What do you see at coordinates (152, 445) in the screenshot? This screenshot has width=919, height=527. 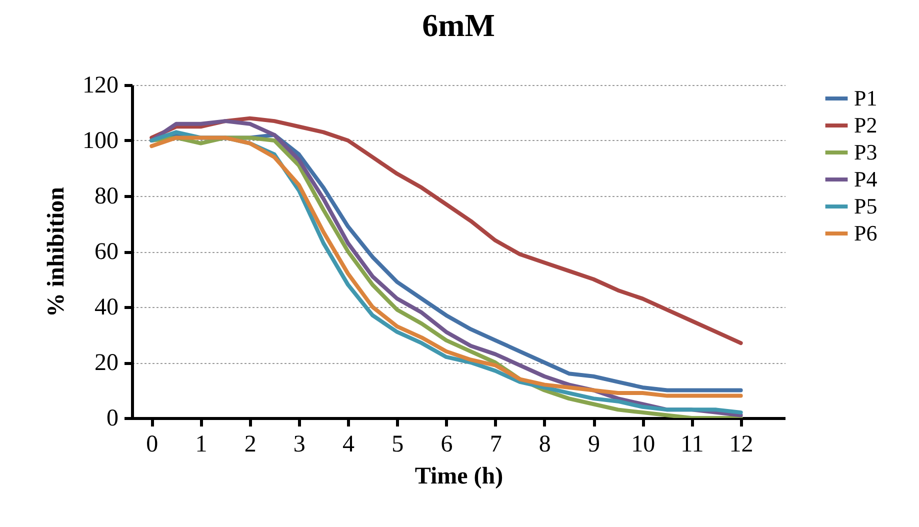 I see `x-tick-label: 0` at bounding box center [152, 445].